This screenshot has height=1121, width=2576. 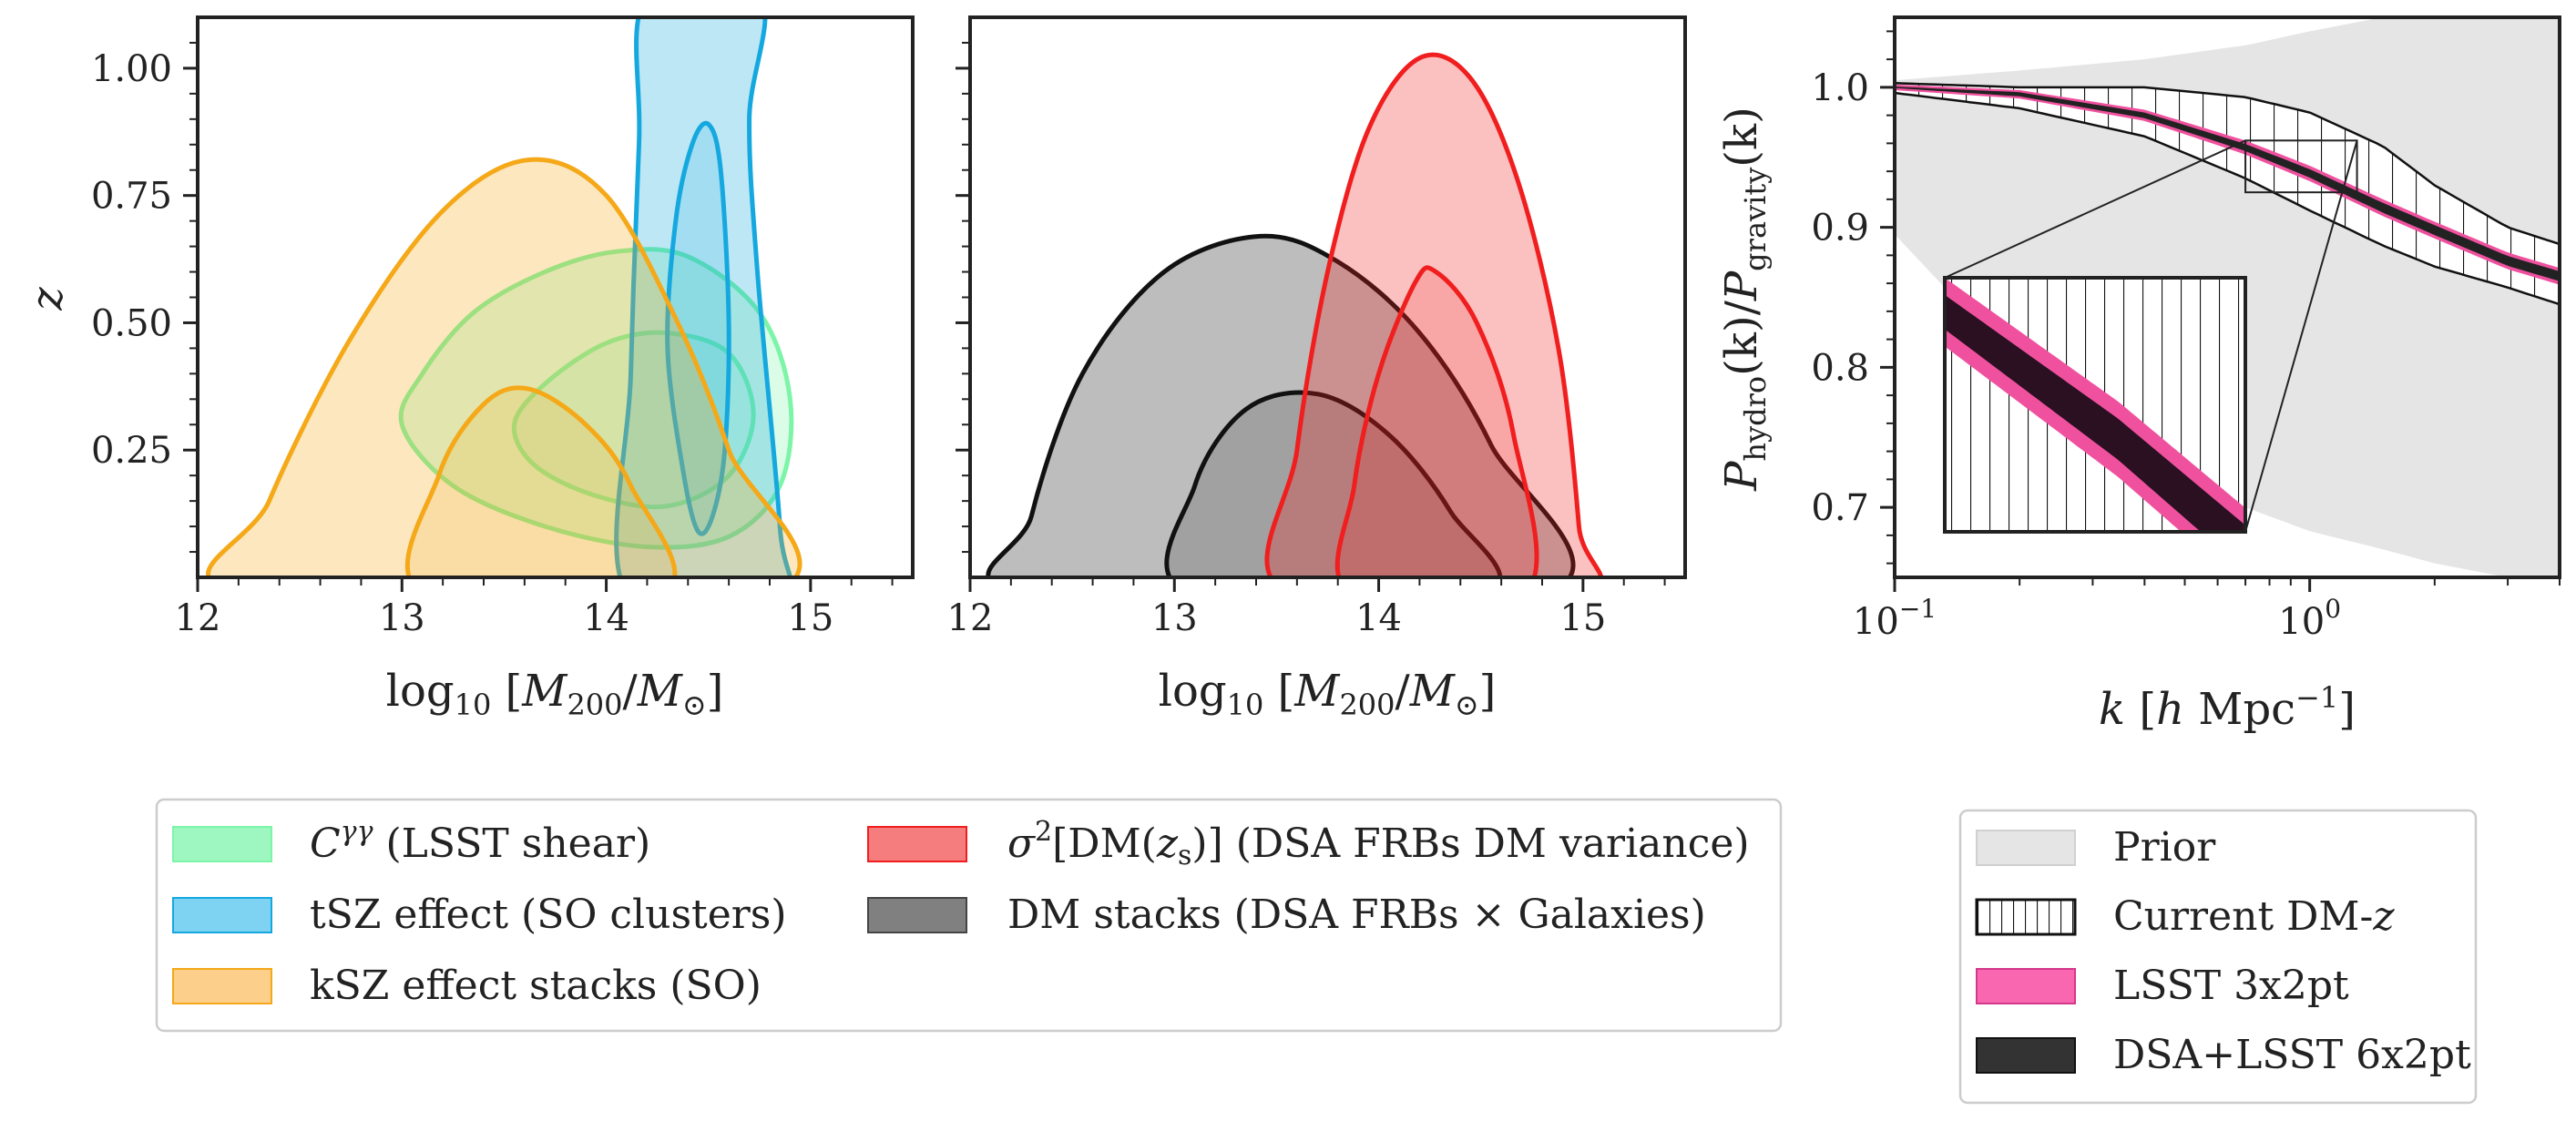 I want to click on legend-swatch-shear, so click(x=222, y=844).